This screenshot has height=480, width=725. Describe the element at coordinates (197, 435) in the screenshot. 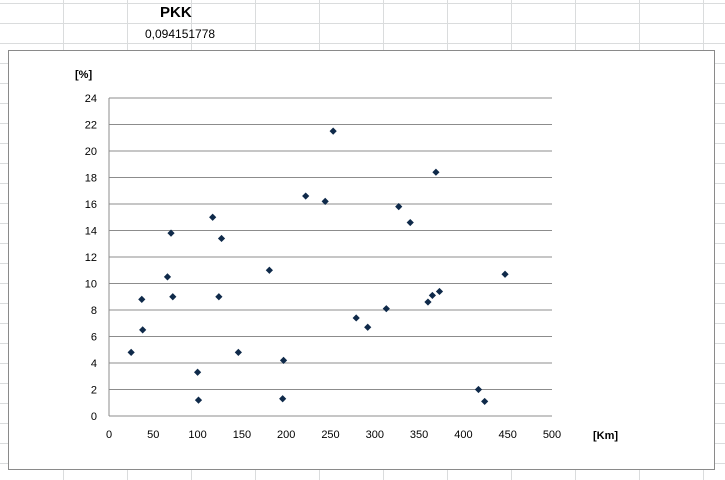

I see `x-tick-label: 100` at that location.